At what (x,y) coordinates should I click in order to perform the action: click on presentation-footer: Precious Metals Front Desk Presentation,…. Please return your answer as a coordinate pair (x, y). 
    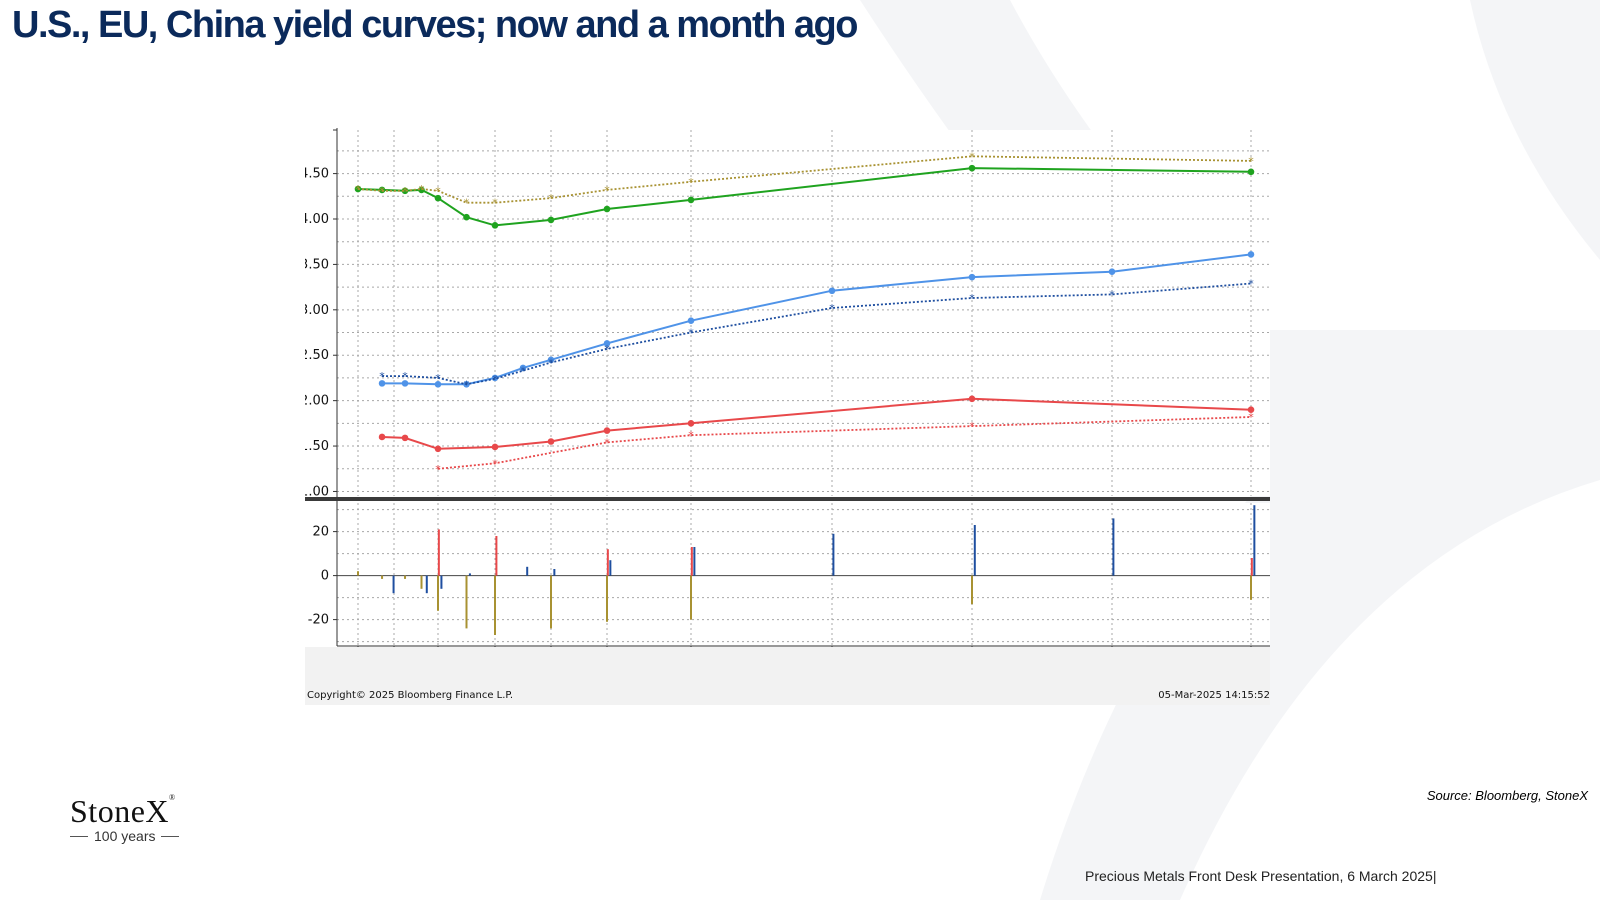
    Looking at the image, I should click on (1261, 876).